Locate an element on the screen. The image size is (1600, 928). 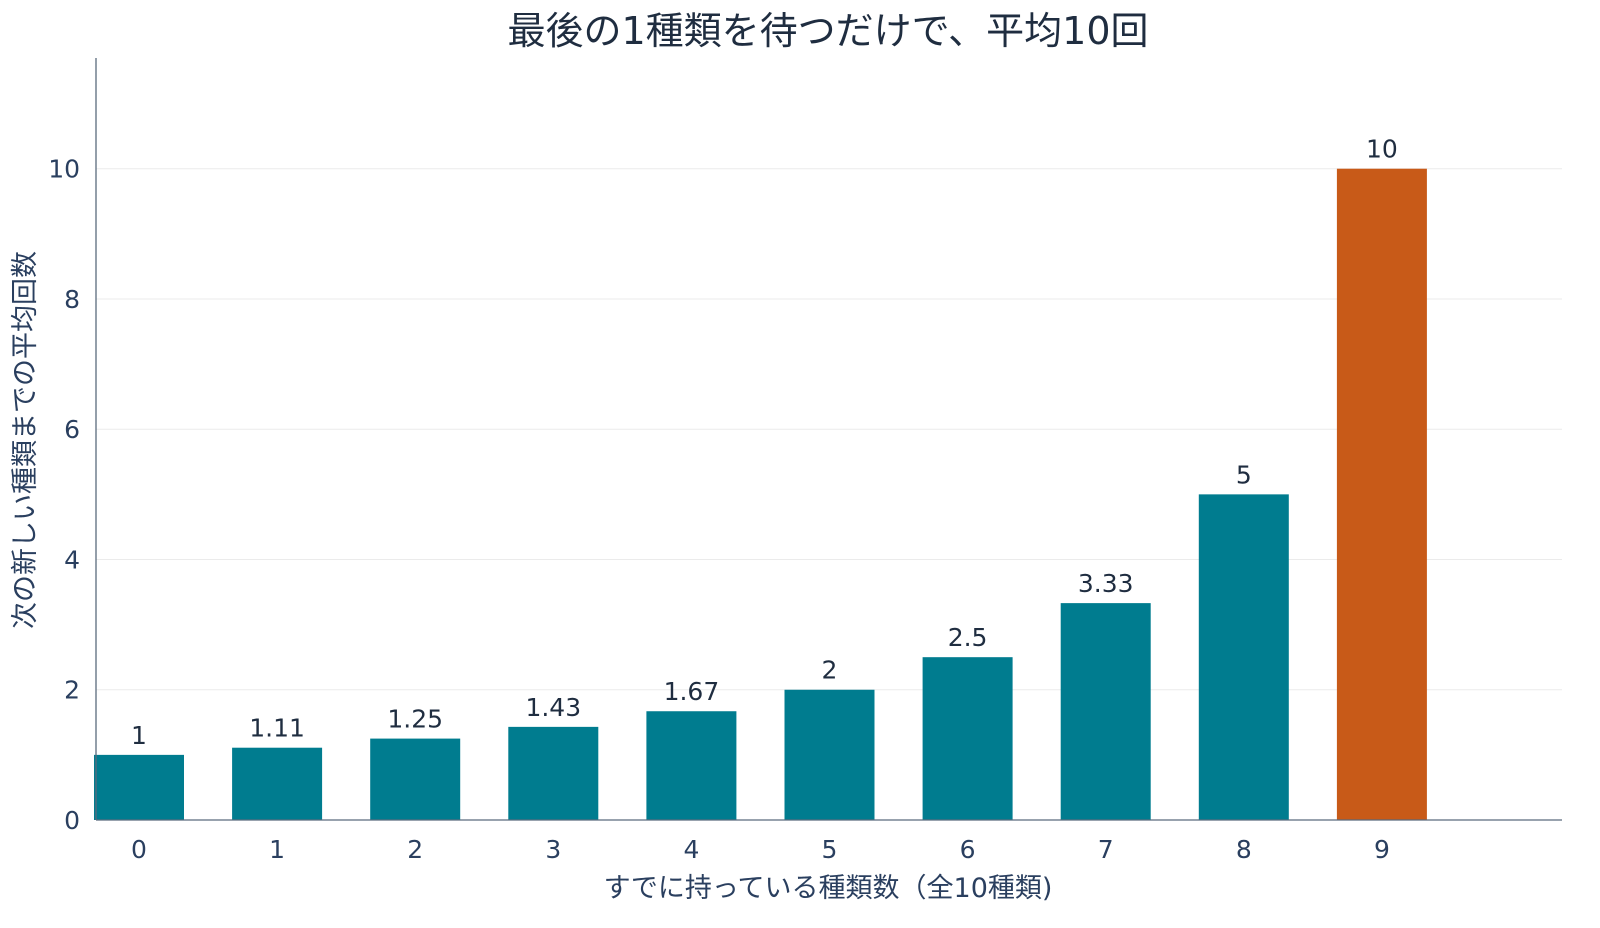
y-tick-label: 8 is located at coordinates (72, 299).